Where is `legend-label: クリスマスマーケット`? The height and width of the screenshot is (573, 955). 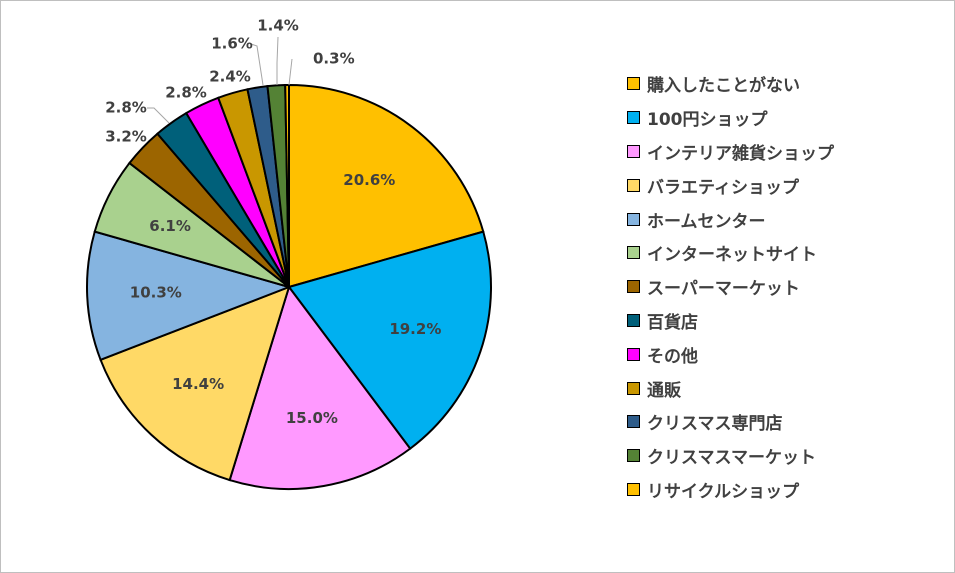
legend-label: クリスマスマーケット is located at coordinates (731, 458).